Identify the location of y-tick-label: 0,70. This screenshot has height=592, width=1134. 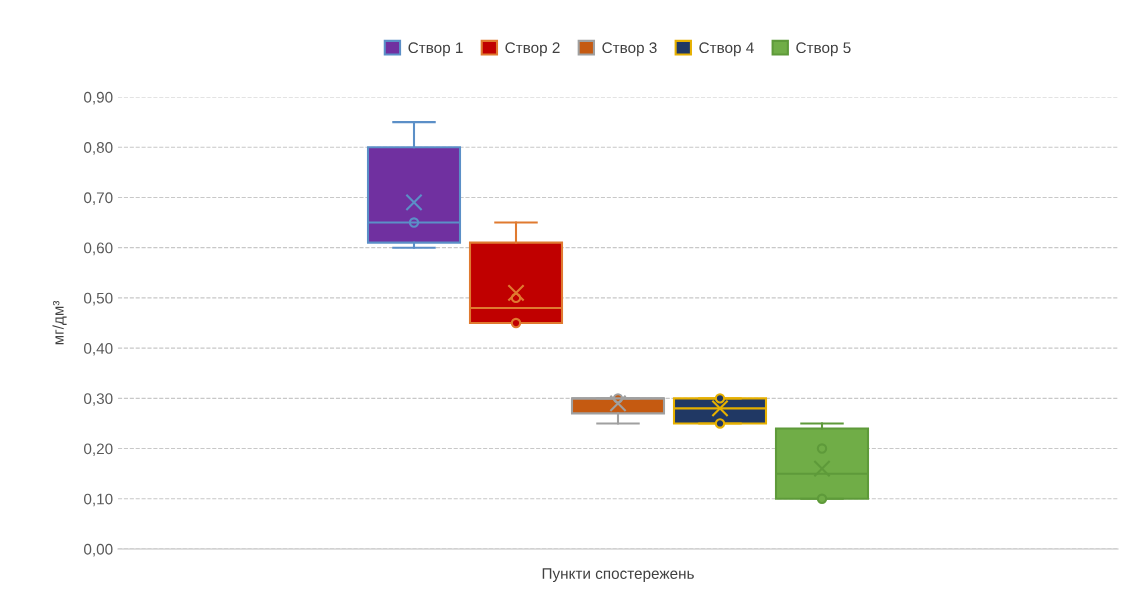
(98, 198).